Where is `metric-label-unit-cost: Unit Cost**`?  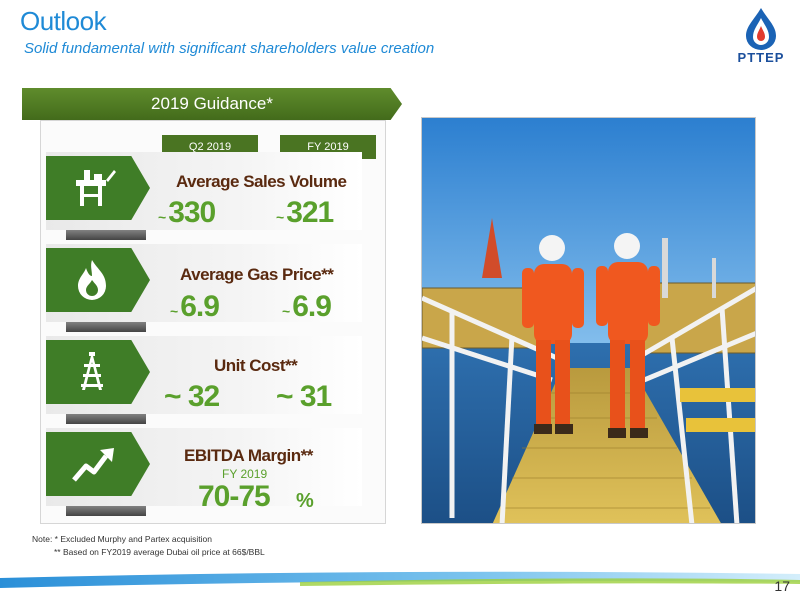 metric-label-unit-cost: Unit Cost** is located at coordinates (256, 365).